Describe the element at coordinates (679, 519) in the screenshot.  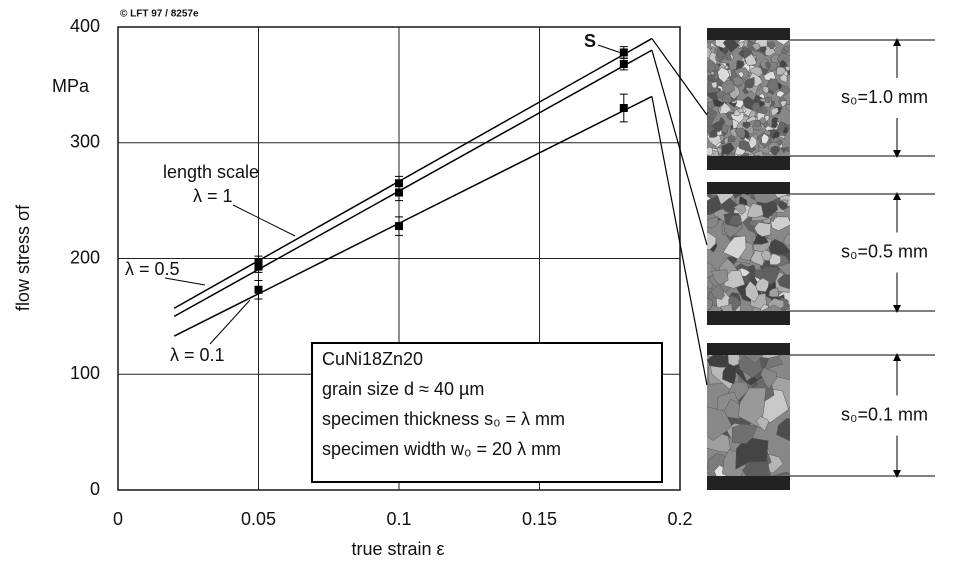
I see `x-tick-label: 0.2` at that location.